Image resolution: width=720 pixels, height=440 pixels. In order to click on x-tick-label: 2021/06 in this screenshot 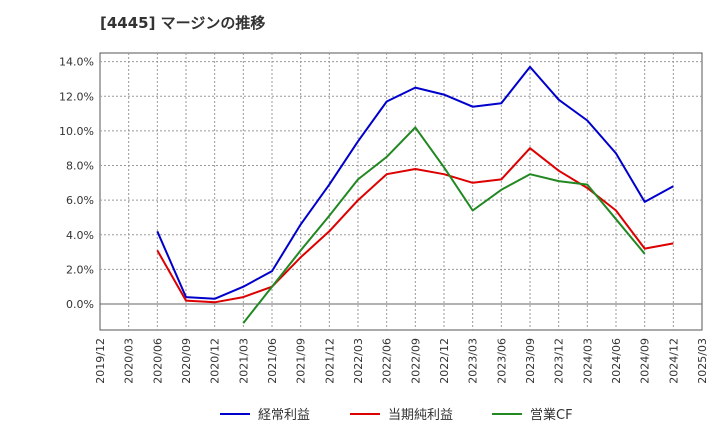, I will do `click(272, 361)`.